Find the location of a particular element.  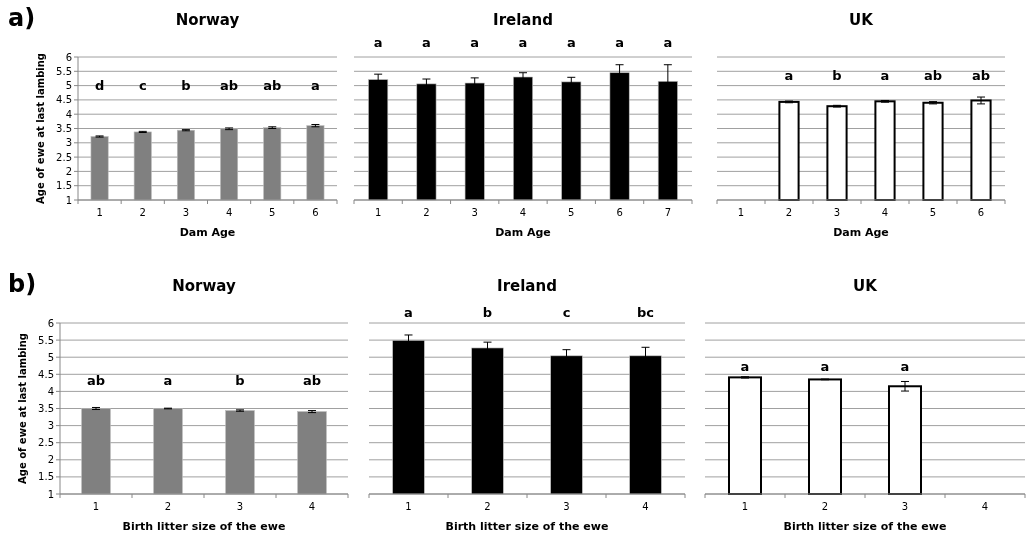

text: b is located at coordinates (487, 312).